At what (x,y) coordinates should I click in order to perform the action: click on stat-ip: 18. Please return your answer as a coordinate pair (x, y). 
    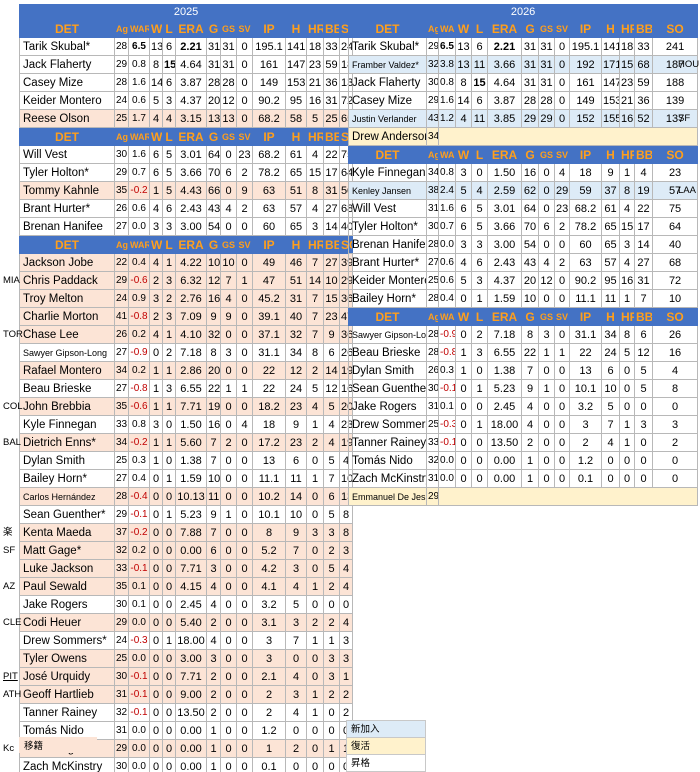
    Looking at the image, I should click on (269, 424).